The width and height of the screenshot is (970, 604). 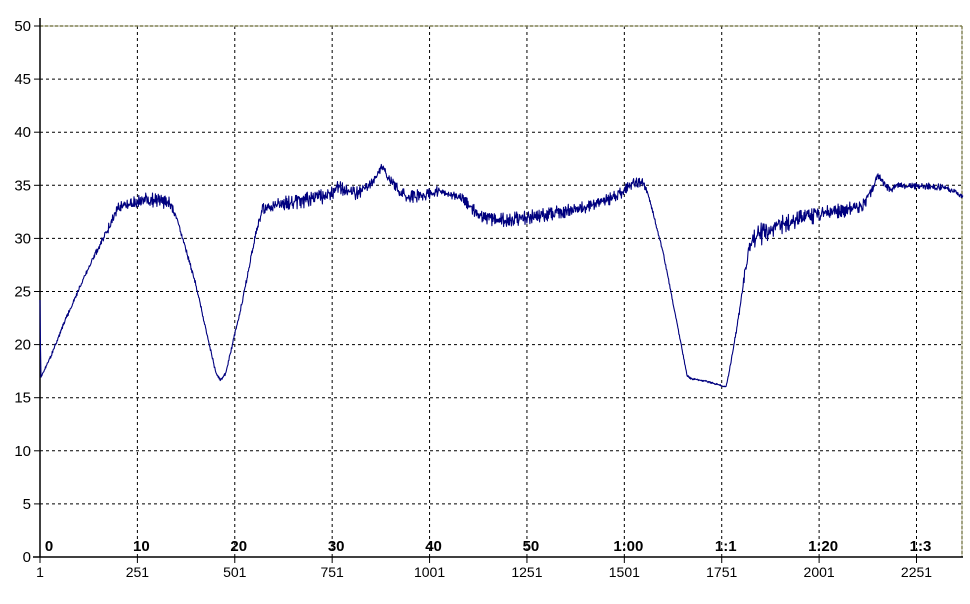 What do you see at coordinates (22, 451) in the screenshot?
I see `y-axis-label: 10` at bounding box center [22, 451].